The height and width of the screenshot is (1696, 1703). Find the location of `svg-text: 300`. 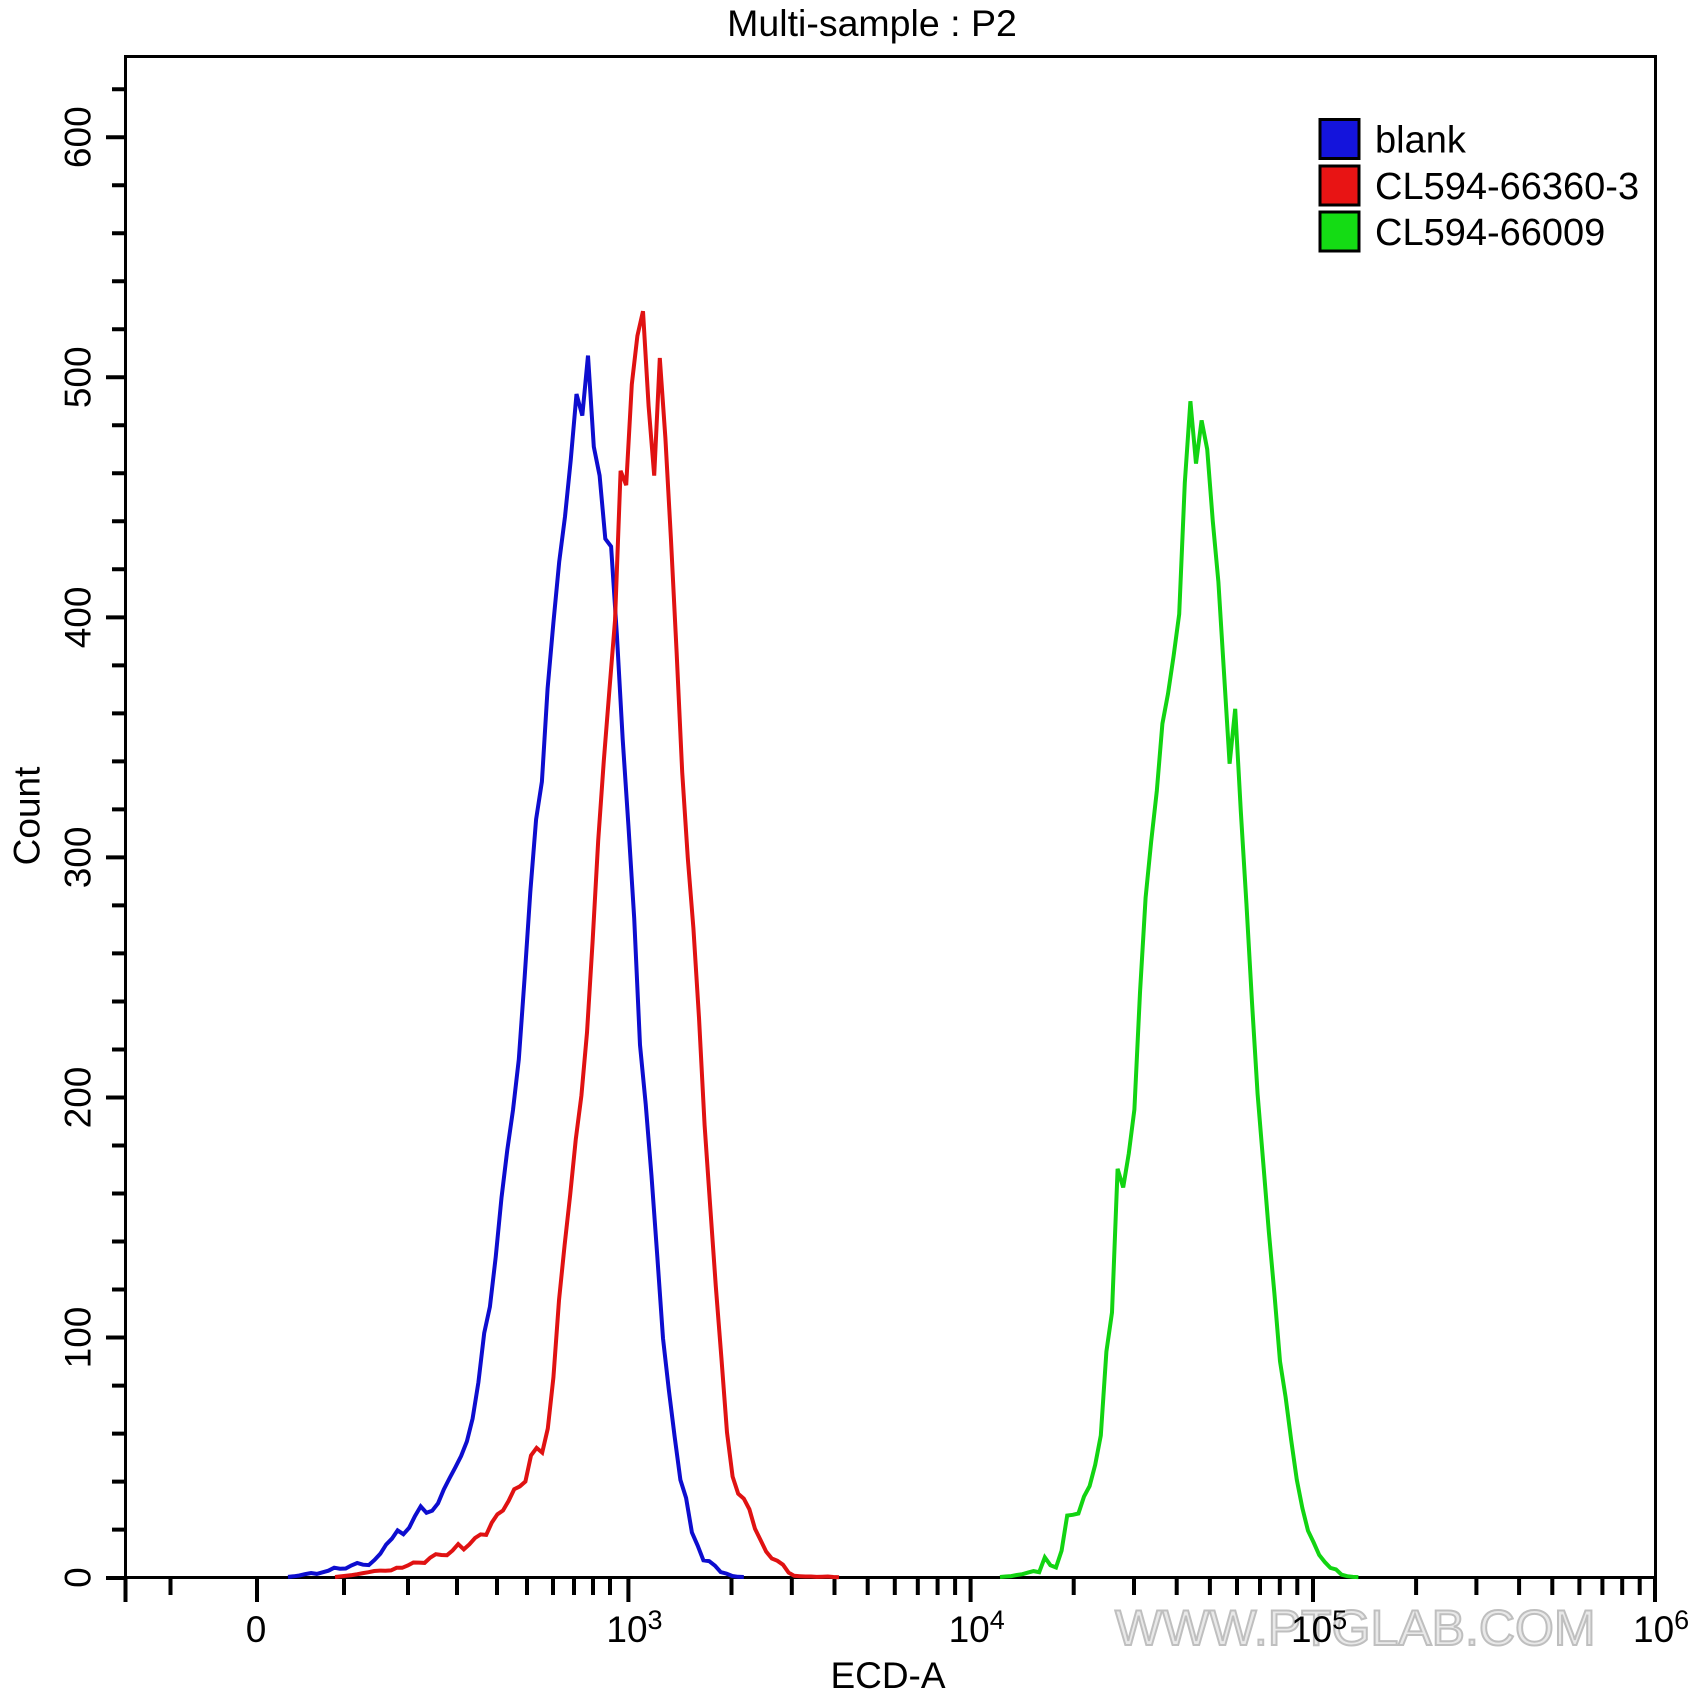

svg-text: 300 is located at coordinates (78, 858).